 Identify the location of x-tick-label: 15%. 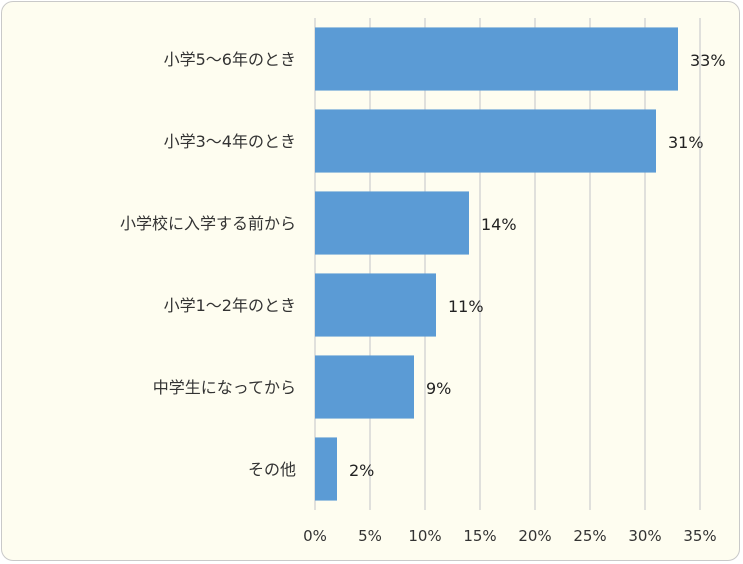
(479, 536).